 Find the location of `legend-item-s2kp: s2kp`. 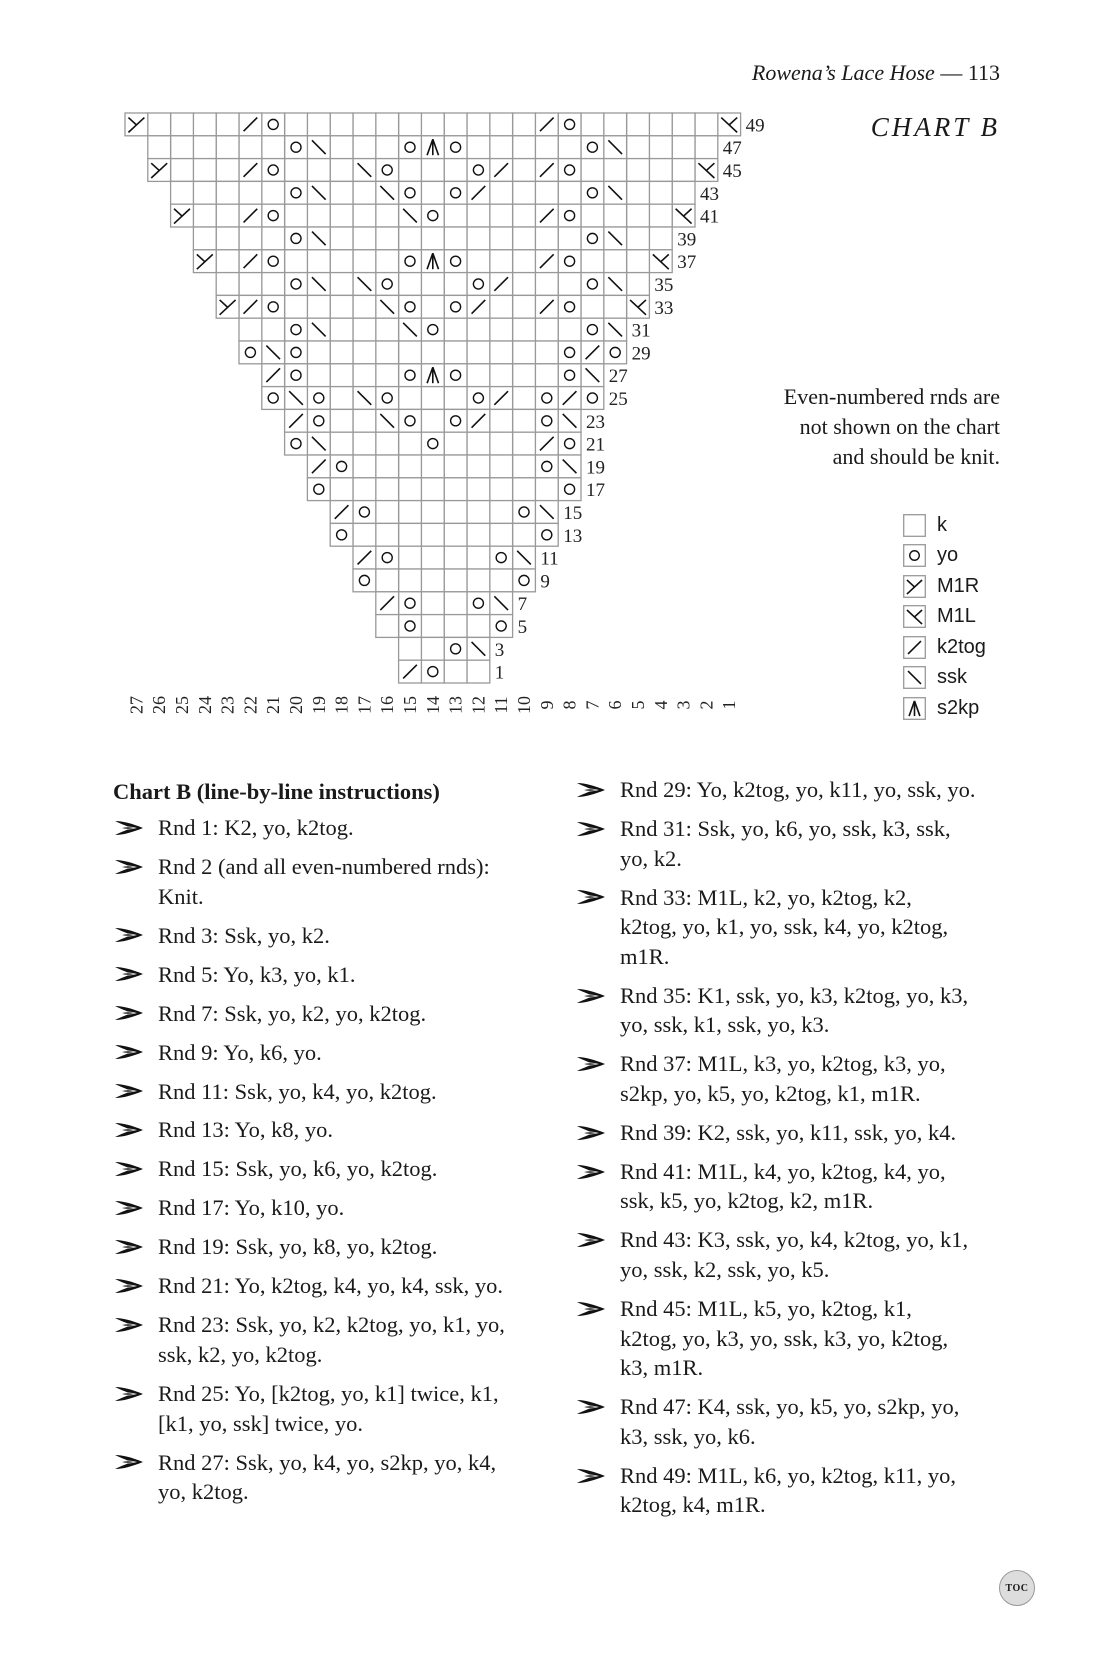

legend-item-s2kp: s2kp is located at coordinates (944, 708).